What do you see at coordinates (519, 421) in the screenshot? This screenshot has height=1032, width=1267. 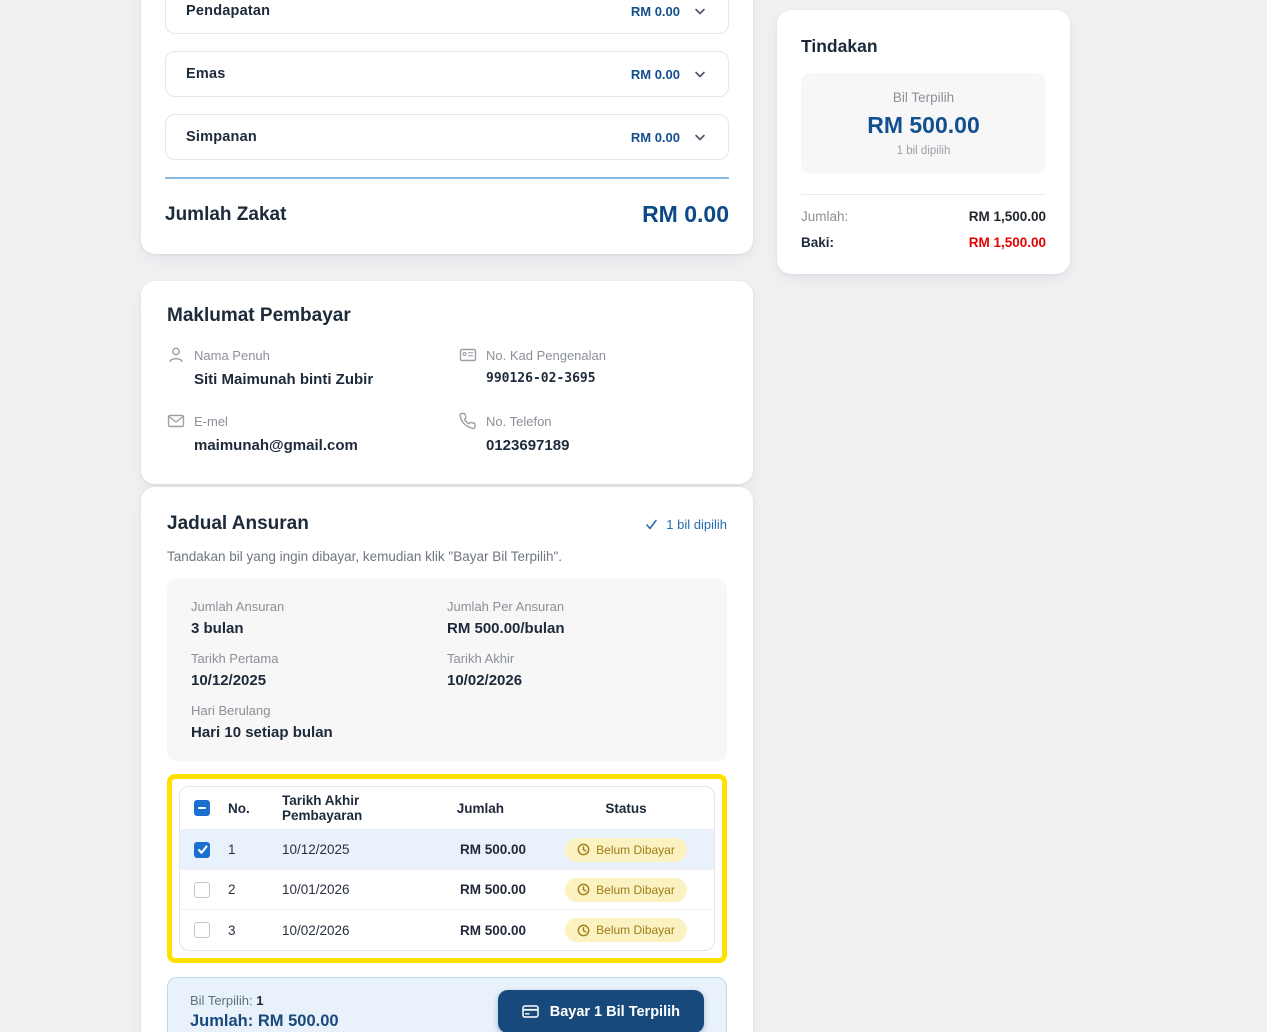 I see `field-label: No. Telefon` at bounding box center [519, 421].